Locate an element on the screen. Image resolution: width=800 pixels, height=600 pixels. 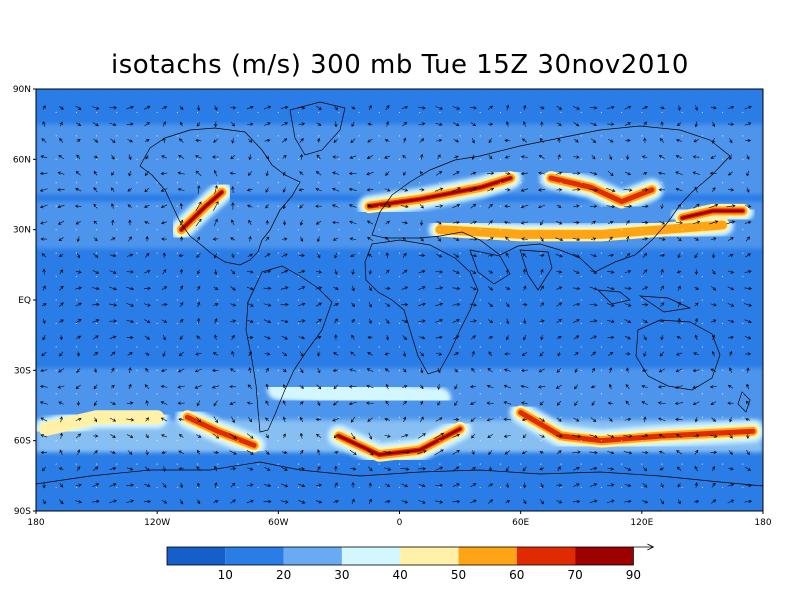
coast-arabia is located at coordinates (490, 267).